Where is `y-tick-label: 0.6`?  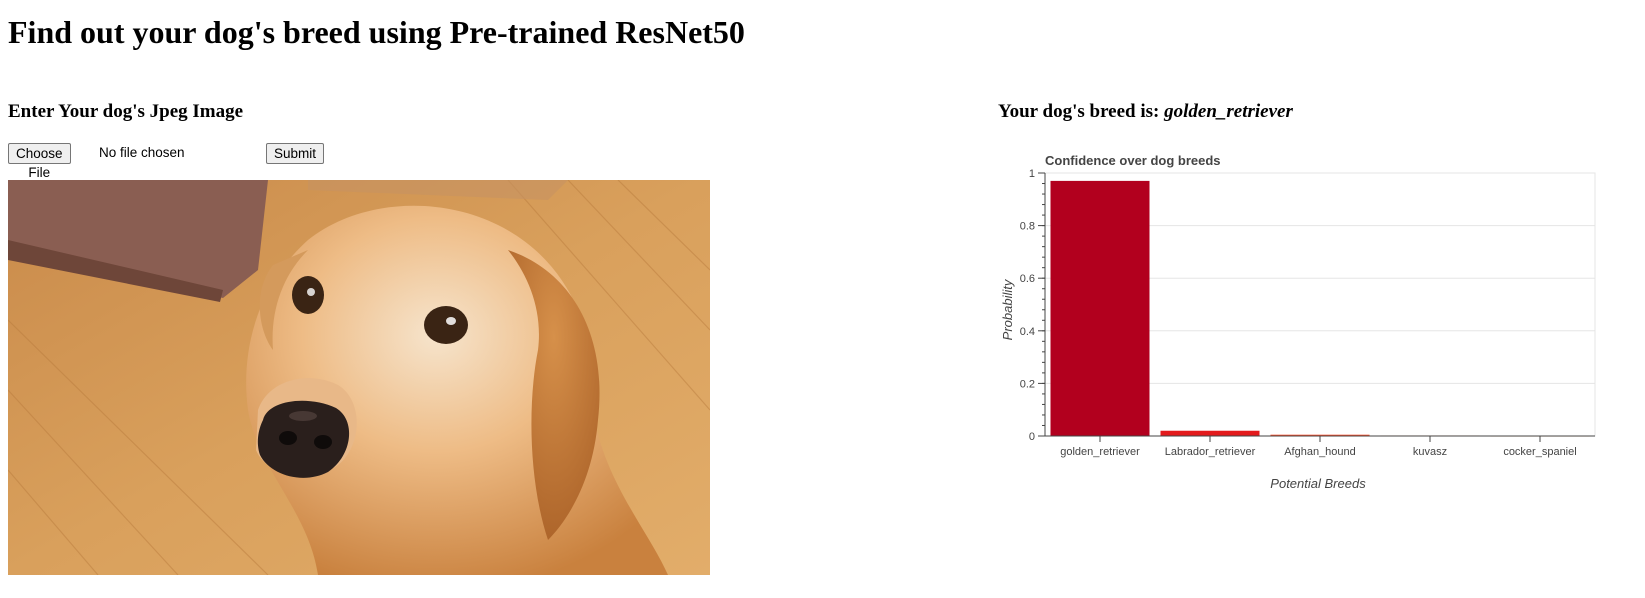
y-tick-label: 0.6 is located at coordinates (1027, 279).